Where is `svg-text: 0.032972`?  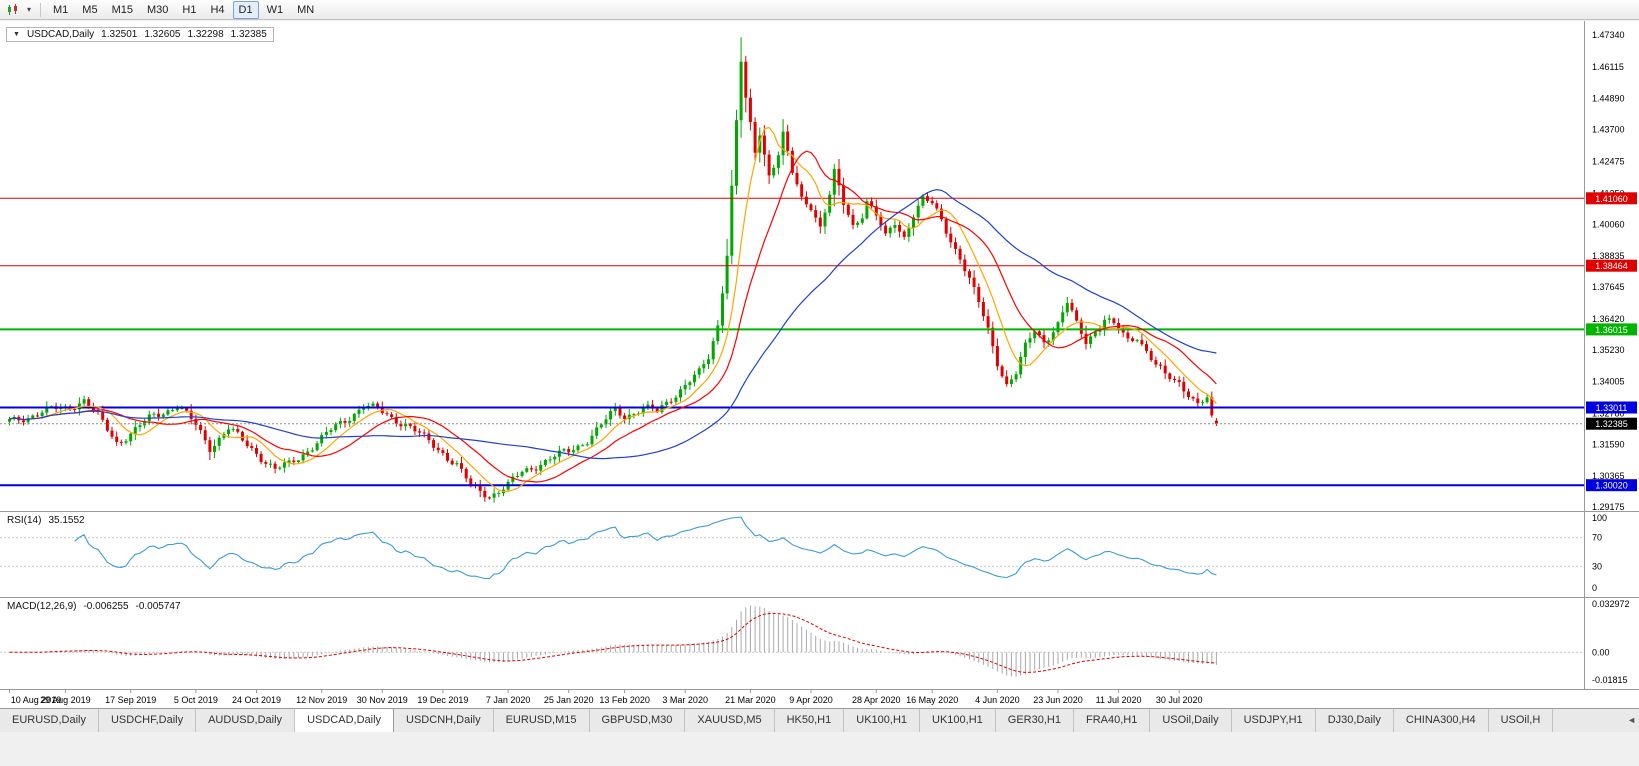
svg-text: 0.032972 is located at coordinates (1611, 604).